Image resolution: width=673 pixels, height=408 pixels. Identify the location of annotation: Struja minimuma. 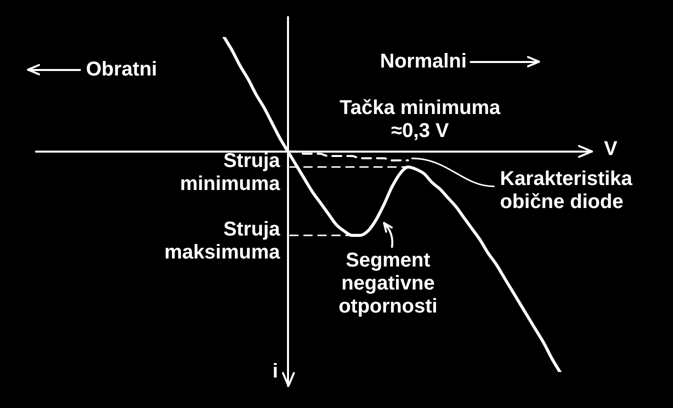
(230, 173).